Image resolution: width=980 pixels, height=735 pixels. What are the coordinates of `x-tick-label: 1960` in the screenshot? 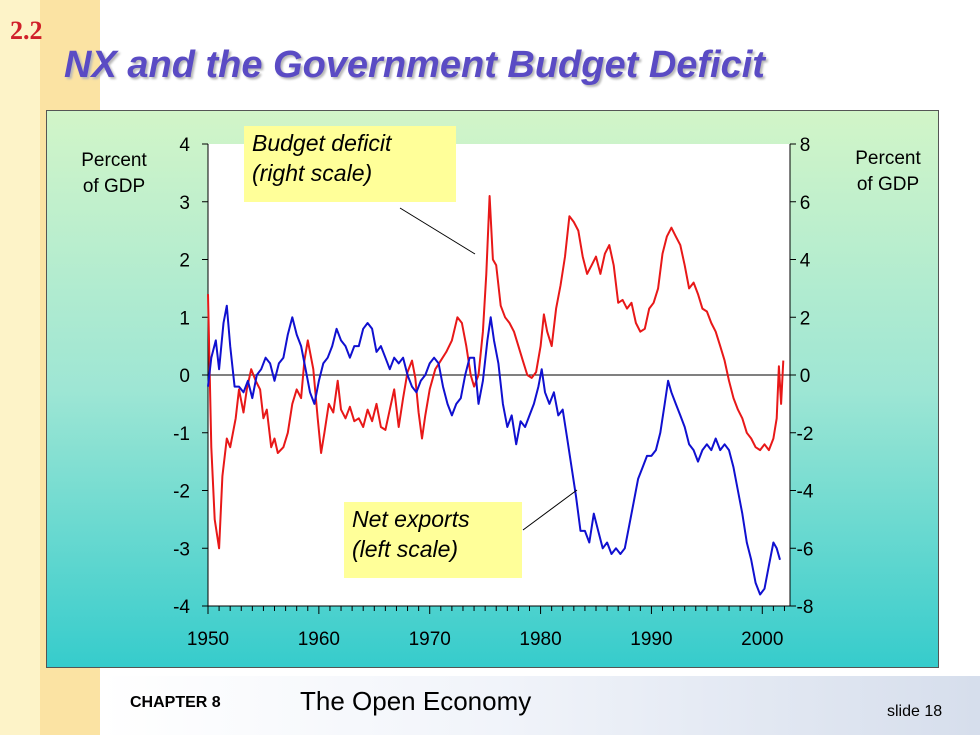 It's located at (319, 639).